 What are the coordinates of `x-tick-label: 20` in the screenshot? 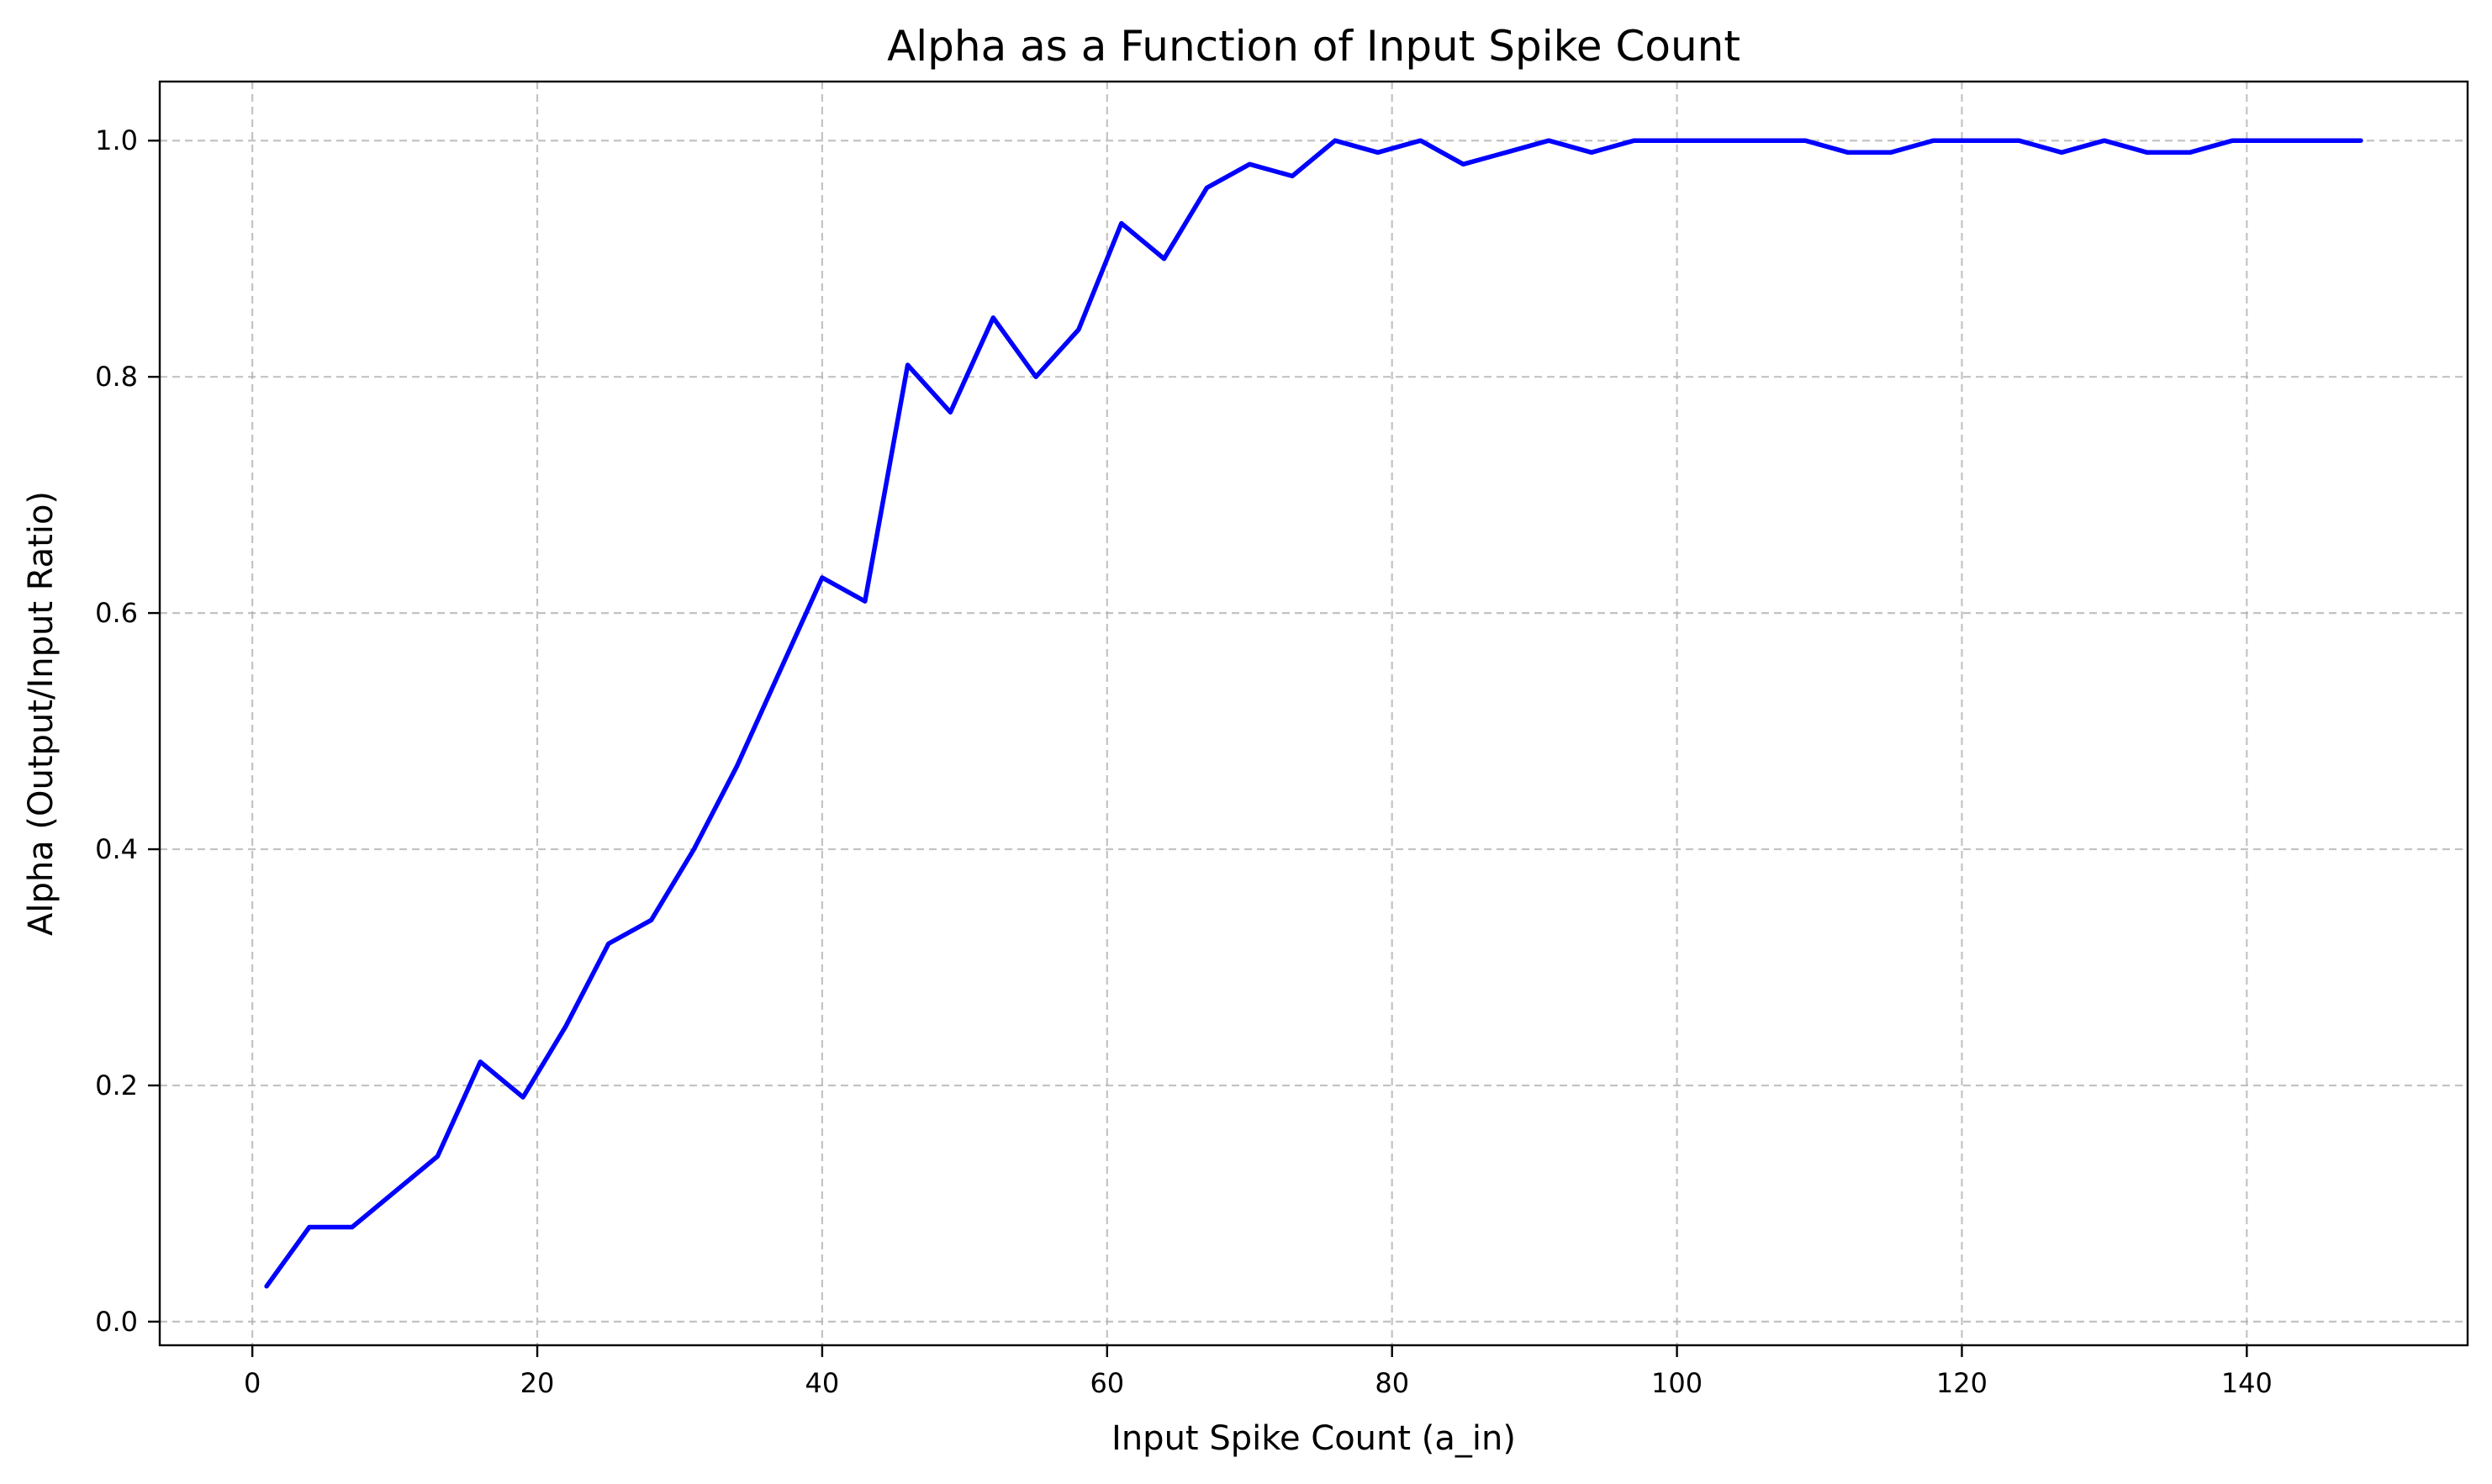 It's located at (537, 1383).